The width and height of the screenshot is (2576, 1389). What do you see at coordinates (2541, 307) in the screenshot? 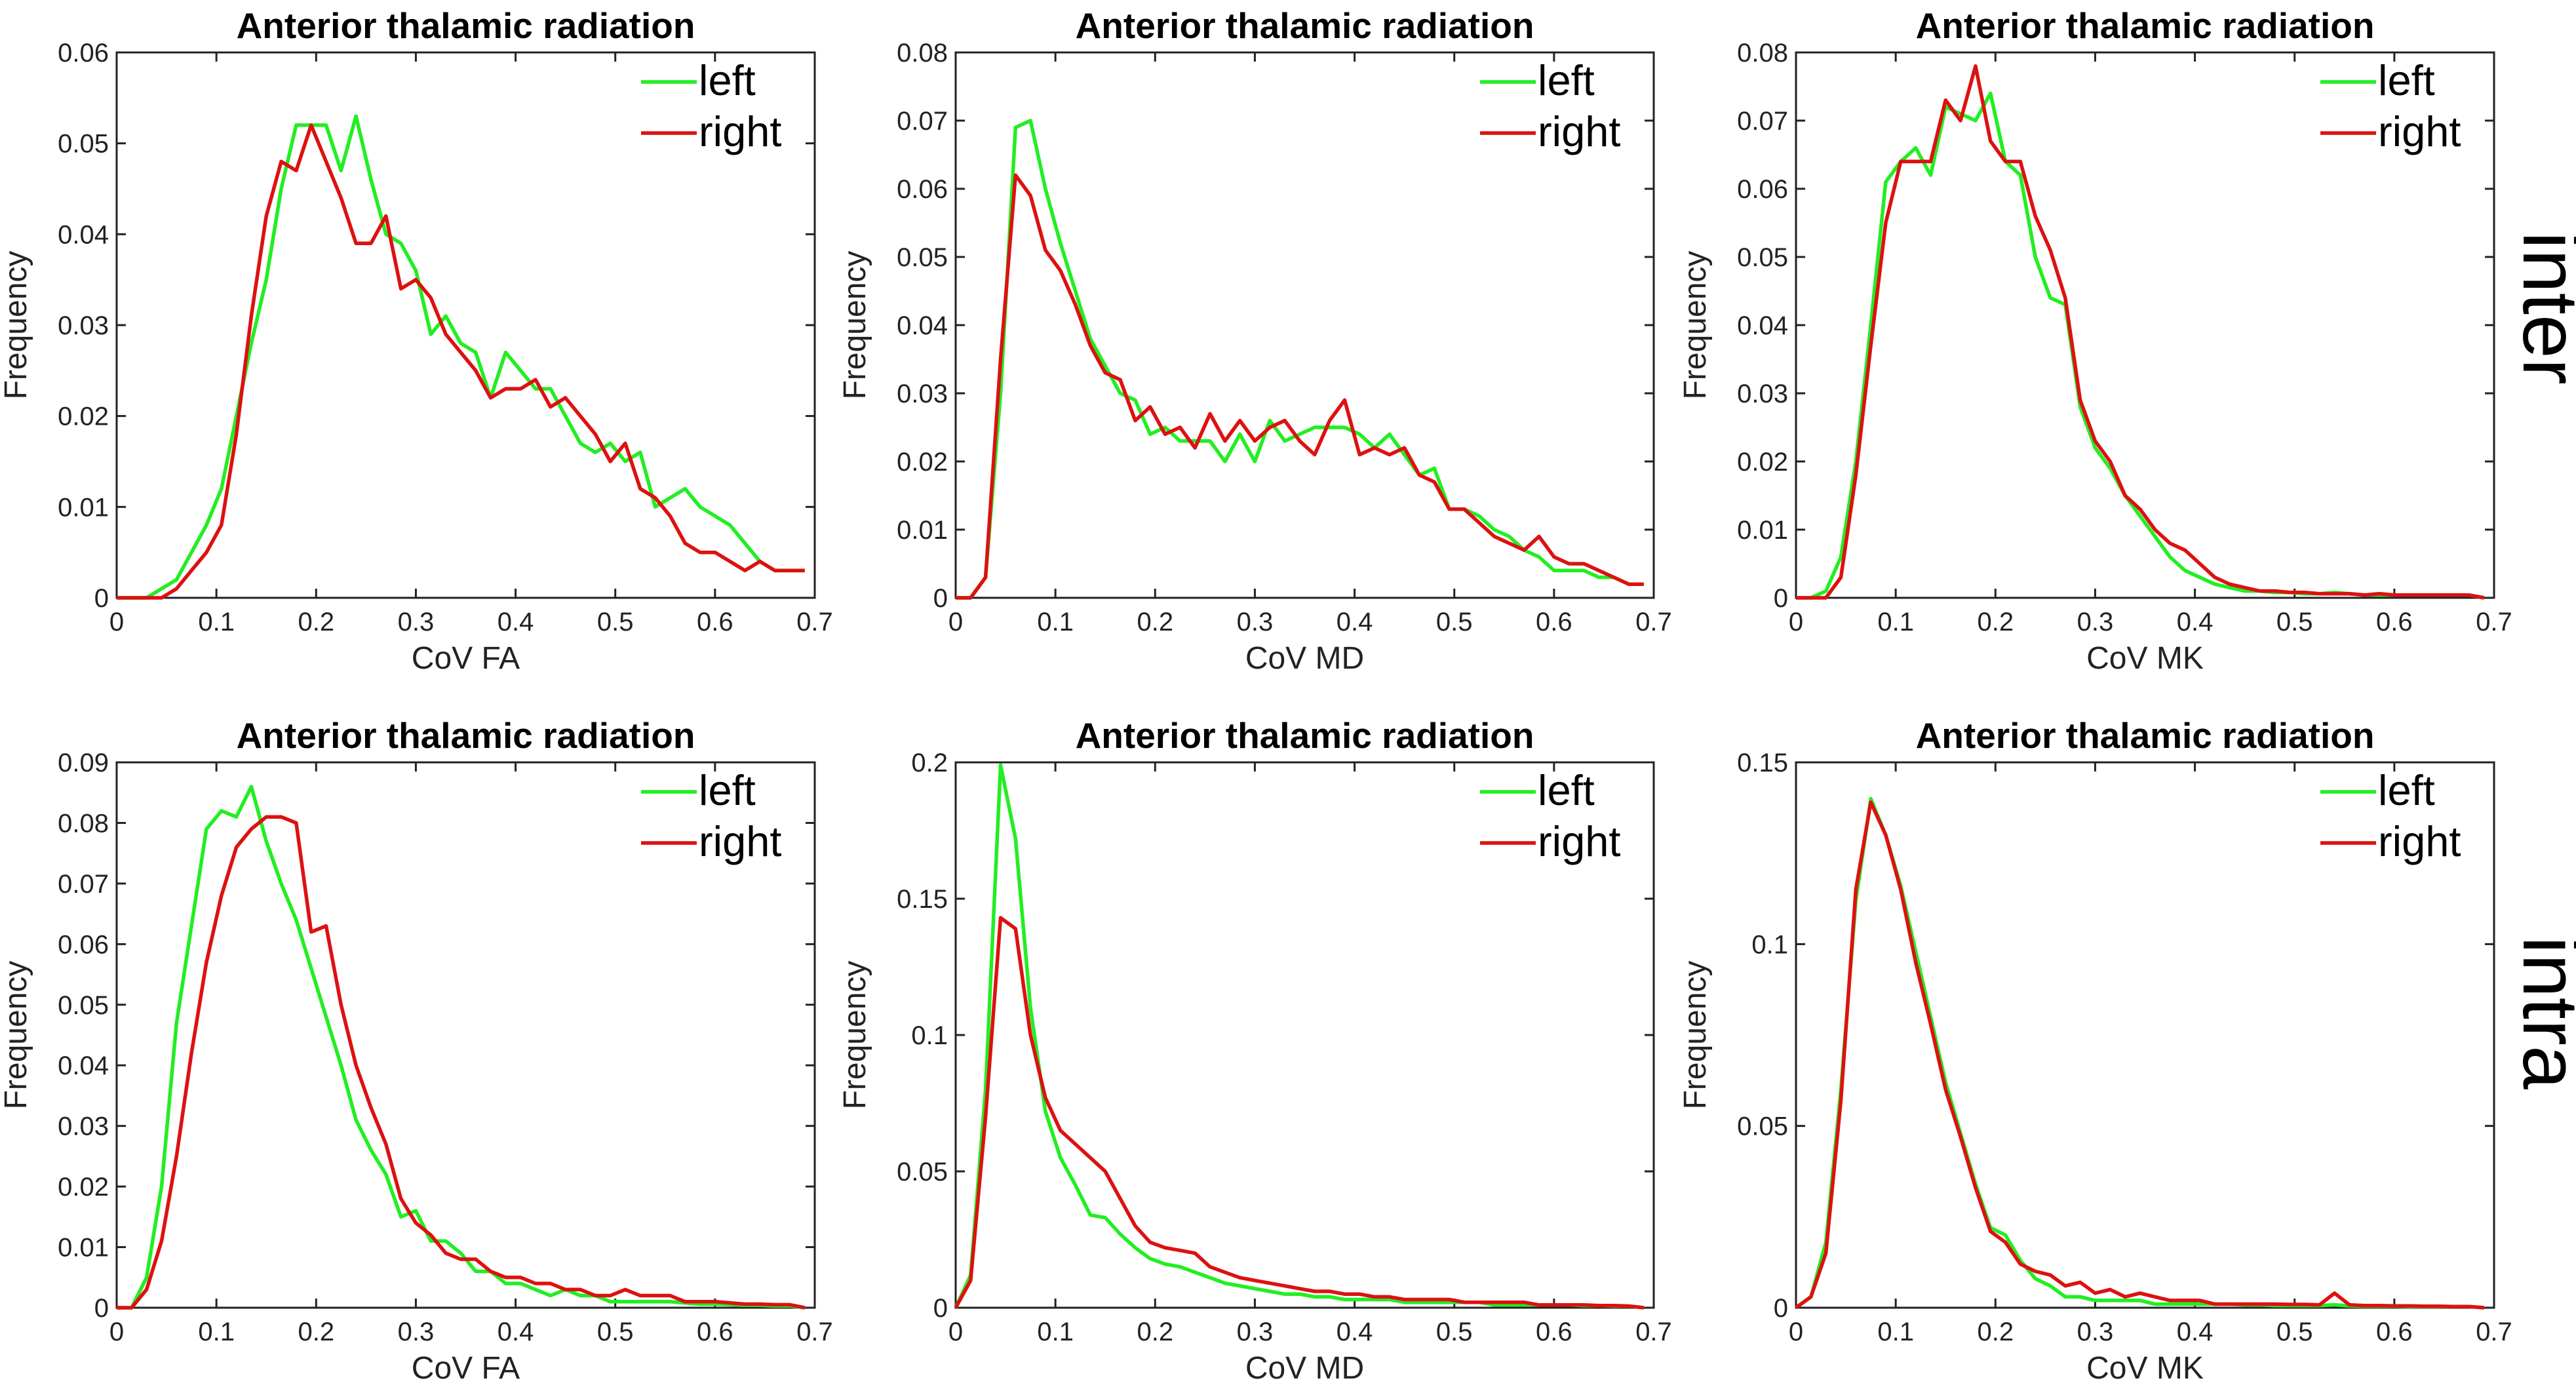
I see `row-label-inter: inter` at bounding box center [2541, 307].